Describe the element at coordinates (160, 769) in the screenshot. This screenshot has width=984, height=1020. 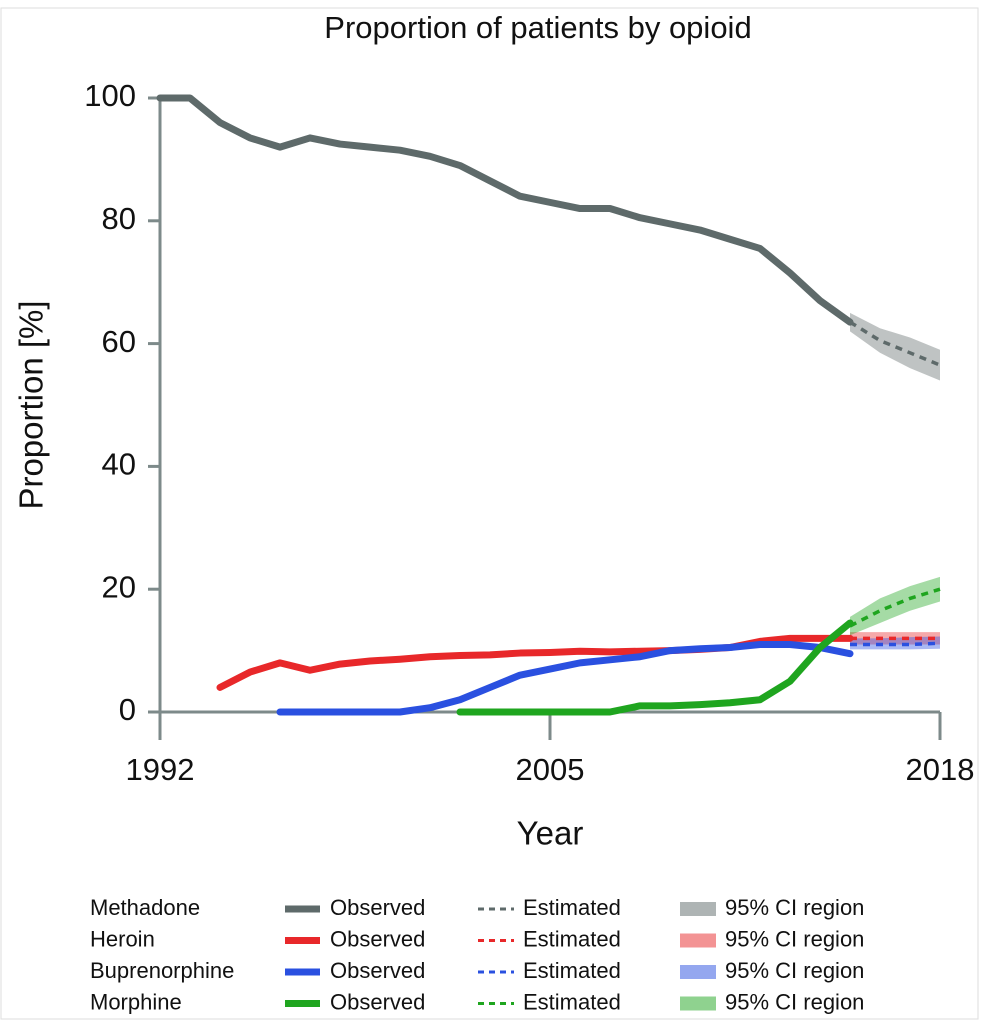
I see `x-tick-label: 1992` at that location.